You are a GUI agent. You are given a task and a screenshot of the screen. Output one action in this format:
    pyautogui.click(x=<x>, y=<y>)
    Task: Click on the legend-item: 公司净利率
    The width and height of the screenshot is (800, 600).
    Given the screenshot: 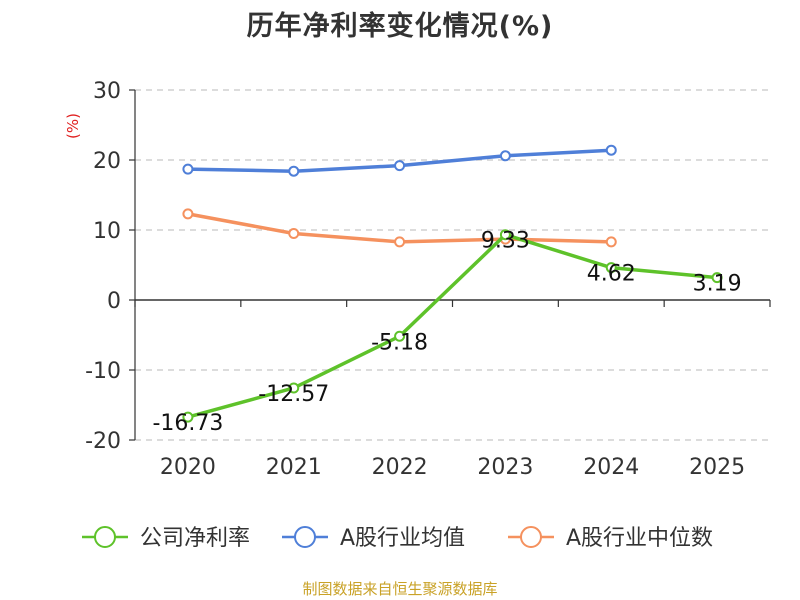 What is the action you would take?
    pyautogui.click(x=166, y=538)
    